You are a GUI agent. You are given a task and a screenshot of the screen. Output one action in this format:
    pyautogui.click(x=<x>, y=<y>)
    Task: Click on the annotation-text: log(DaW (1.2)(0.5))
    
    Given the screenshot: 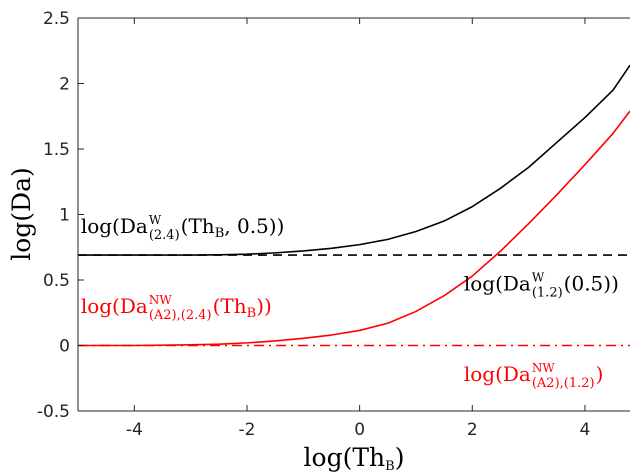 What is the action you would take?
    pyautogui.click(x=541, y=285)
    